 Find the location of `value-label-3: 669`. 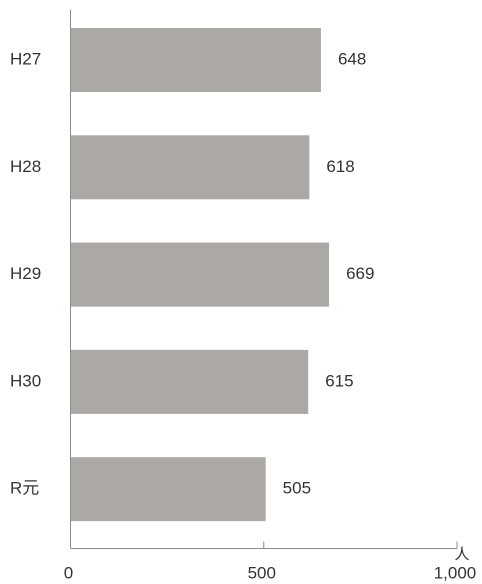

value-label-3: 669 is located at coordinates (360, 273).